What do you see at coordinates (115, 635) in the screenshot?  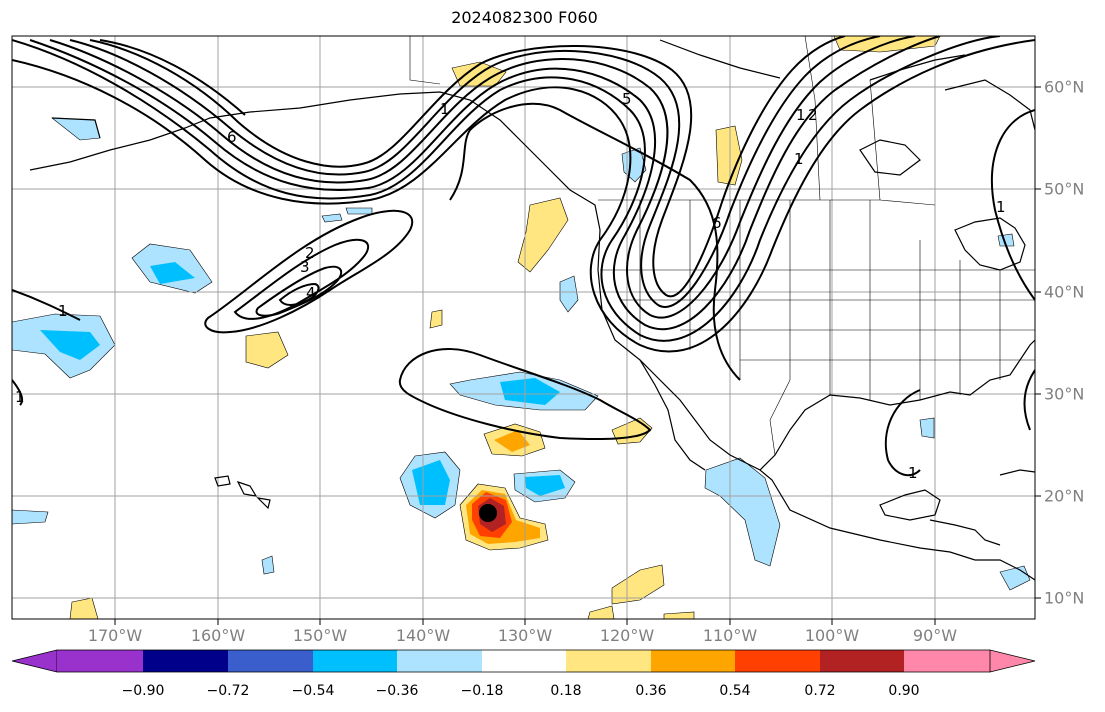 I see `lon-label: 170°W` at bounding box center [115, 635].